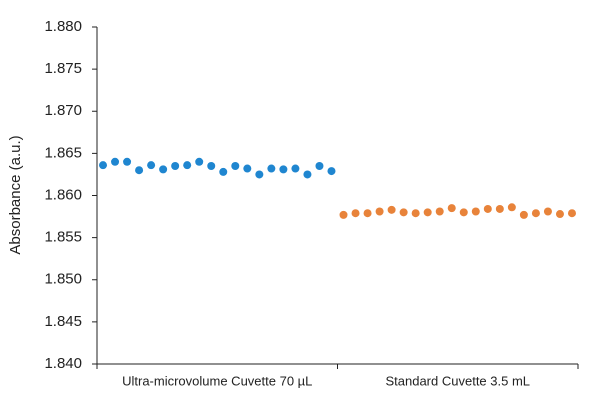 This screenshot has height=400, width=614. I want to click on y-tick-label: 1.875, so click(63, 68).